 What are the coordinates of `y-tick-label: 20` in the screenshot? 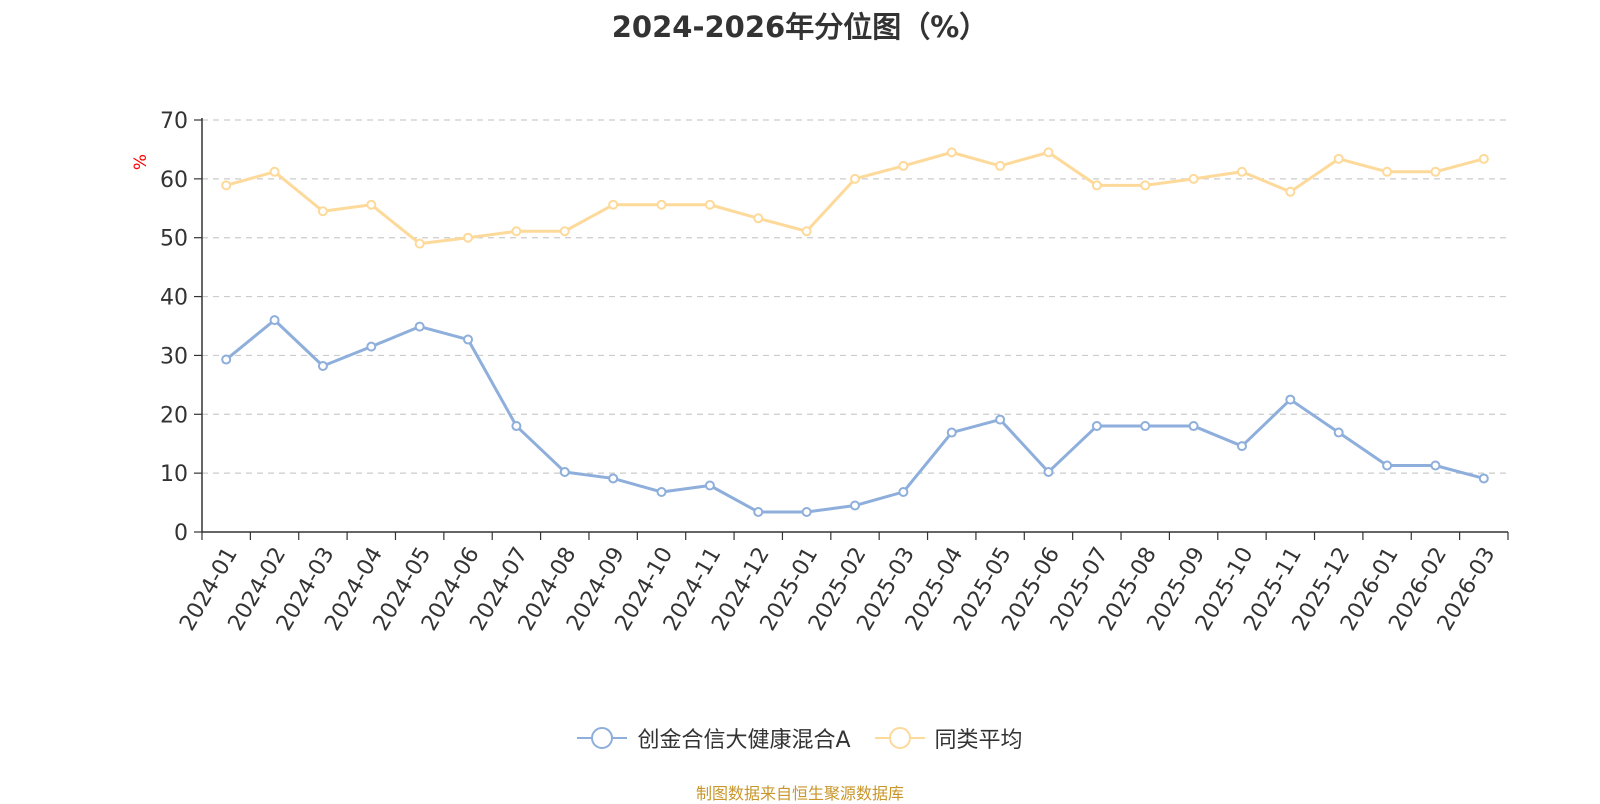 It's located at (174, 415).